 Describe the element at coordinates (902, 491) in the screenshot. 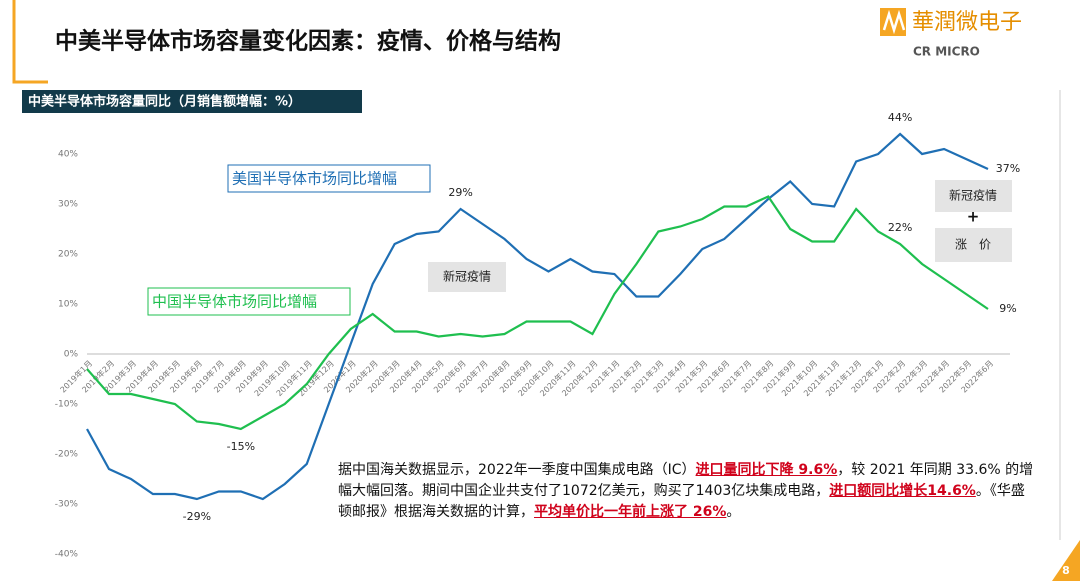

I see `note-text: 进口额同比增长14.6%` at that location.